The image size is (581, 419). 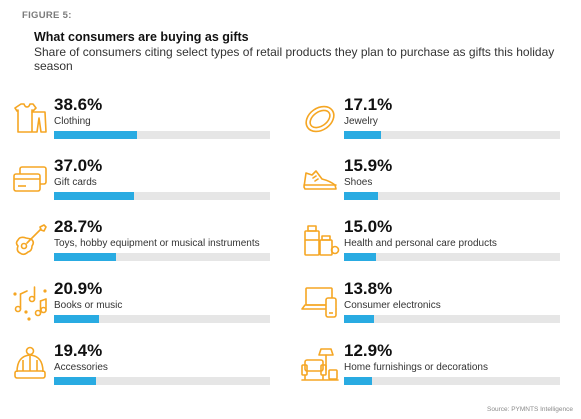 I want to click on category-label: Home furnishings or decorations, so click(x=416, y=367).